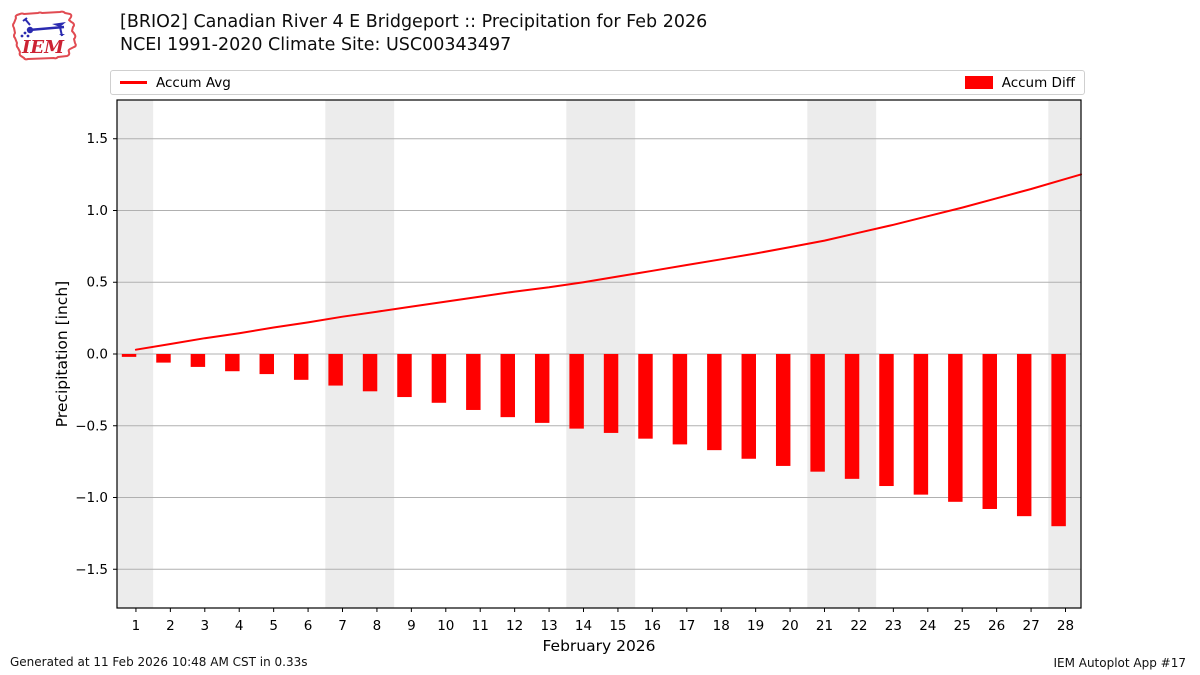 The image size is (1200, 675). I want to click on x-tick-label: 7, so click(342, 626).